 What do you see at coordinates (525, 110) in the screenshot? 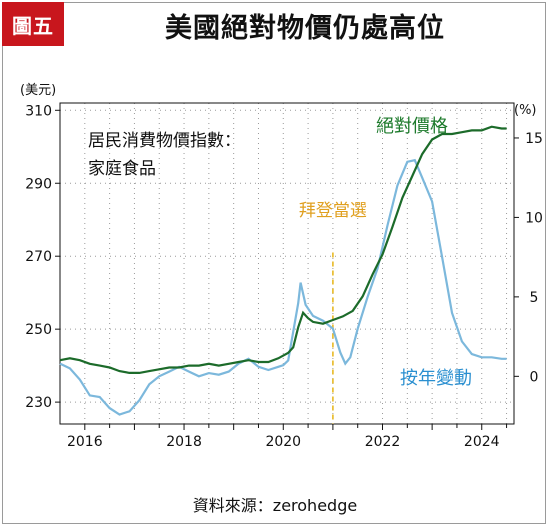
I see `right-axis-unit: (%)` at bounding box center [525, 110].